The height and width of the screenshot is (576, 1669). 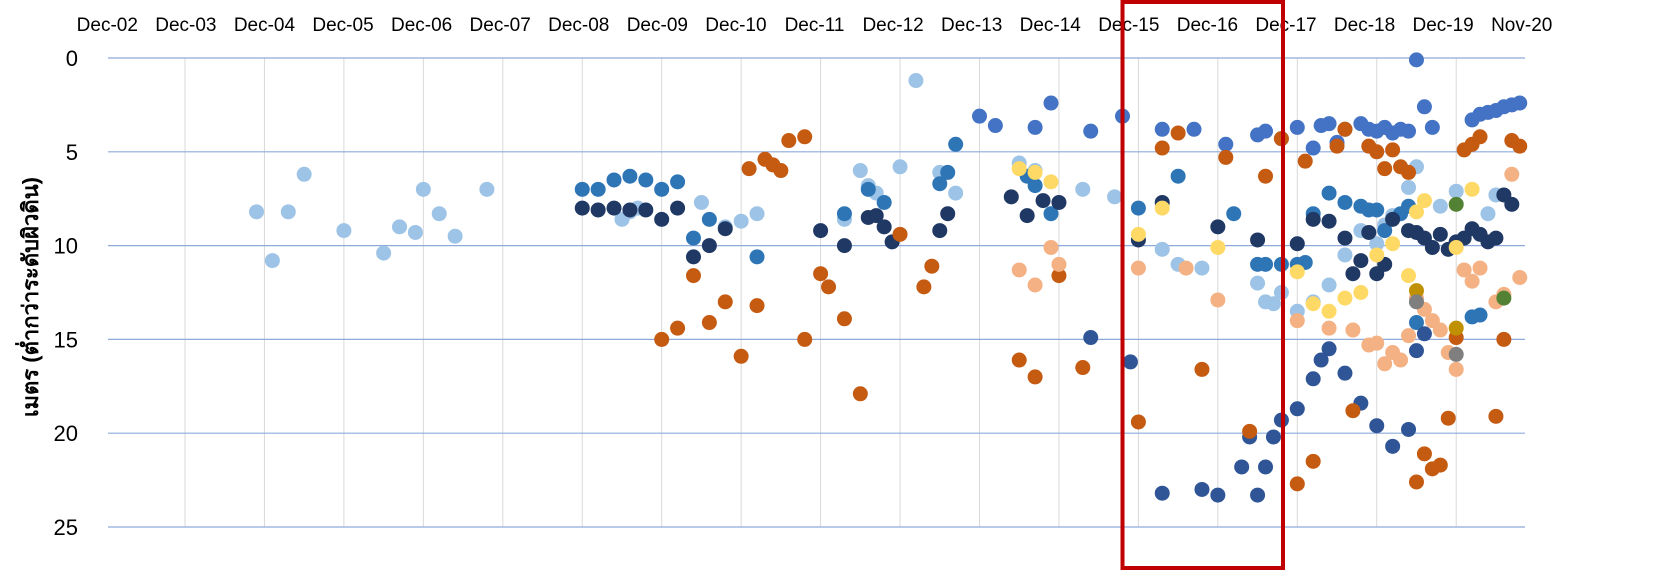 What do you see at coordinates (66, 246) in the screenshot?
I see `y-tick-label: 10` at bounding box center [66, 246].